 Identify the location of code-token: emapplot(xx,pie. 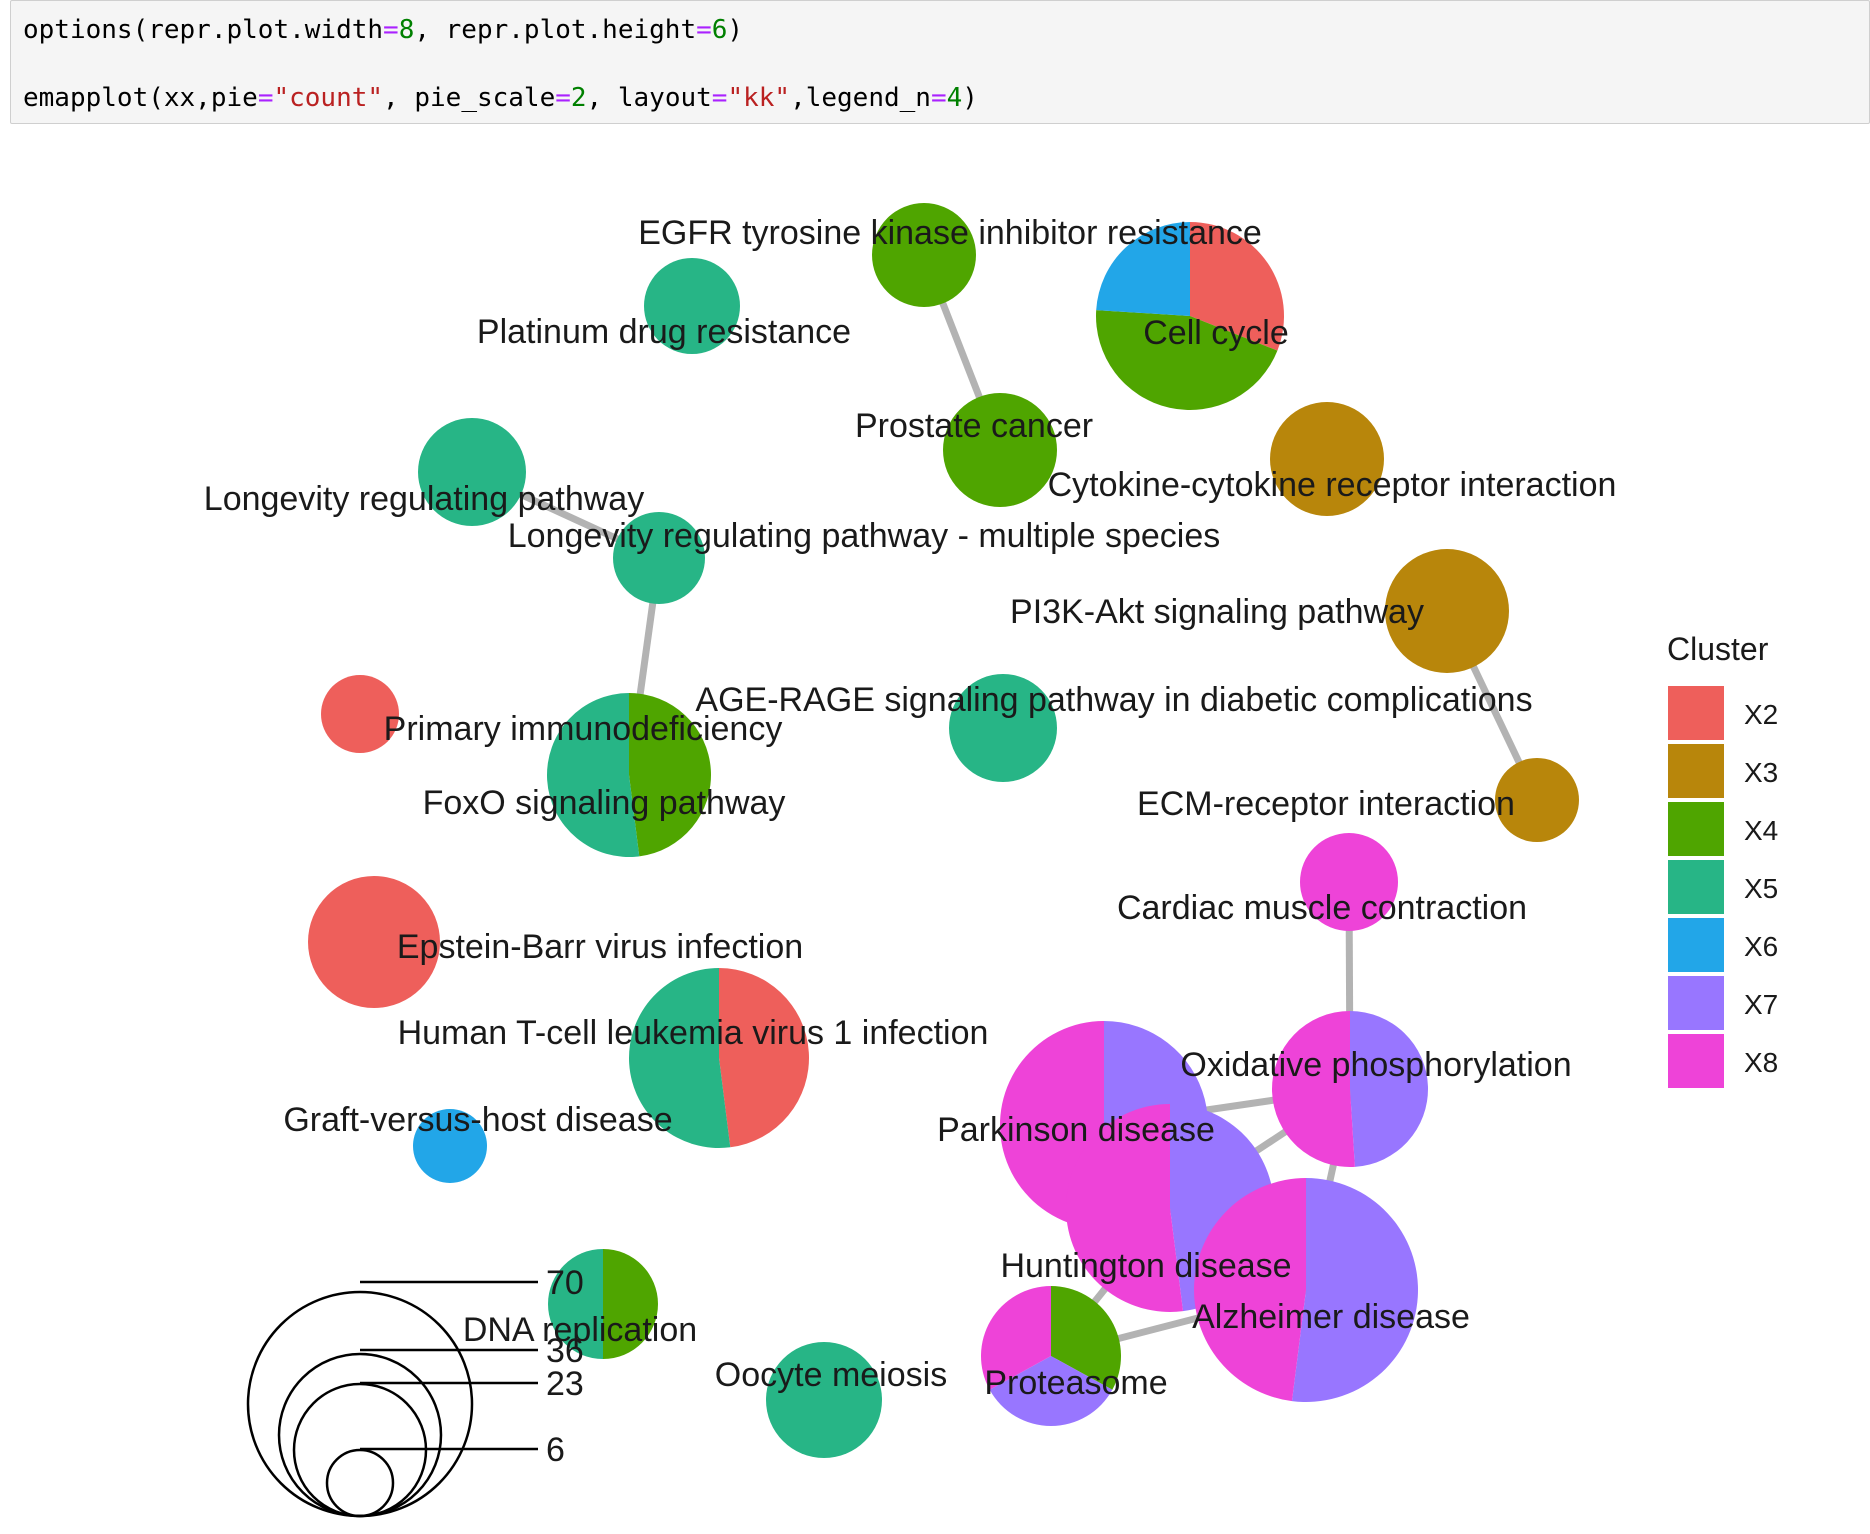
(140, 98).